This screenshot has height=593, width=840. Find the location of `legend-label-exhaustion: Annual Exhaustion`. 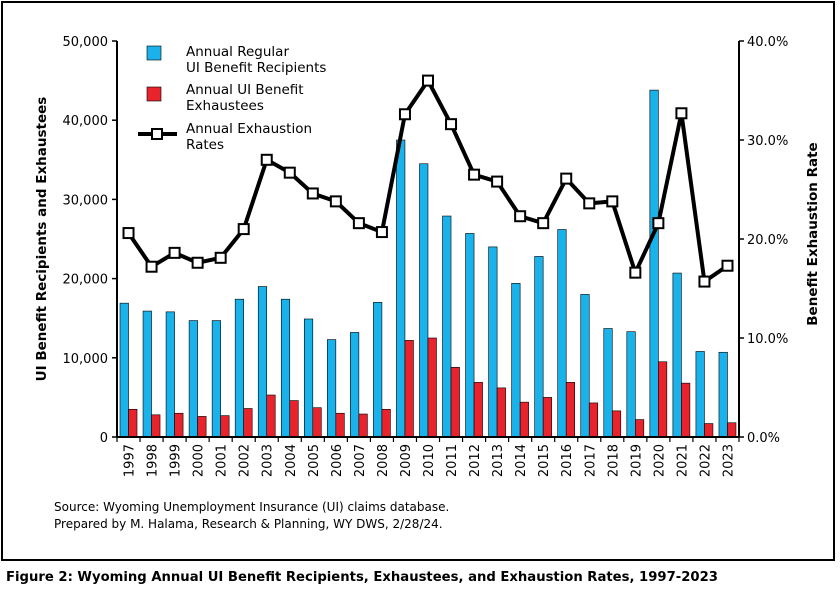

legend-label-exhaustion: Annual Exhaustion is located at coordinates (249, 129).